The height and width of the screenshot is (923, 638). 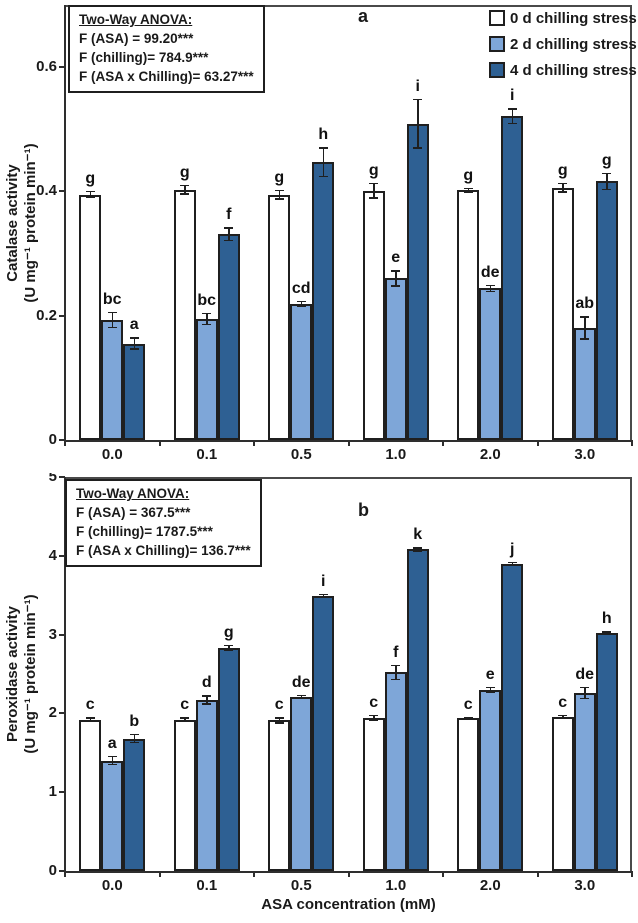 I want to click on sig-letter: c, so click(x=468, y=704).